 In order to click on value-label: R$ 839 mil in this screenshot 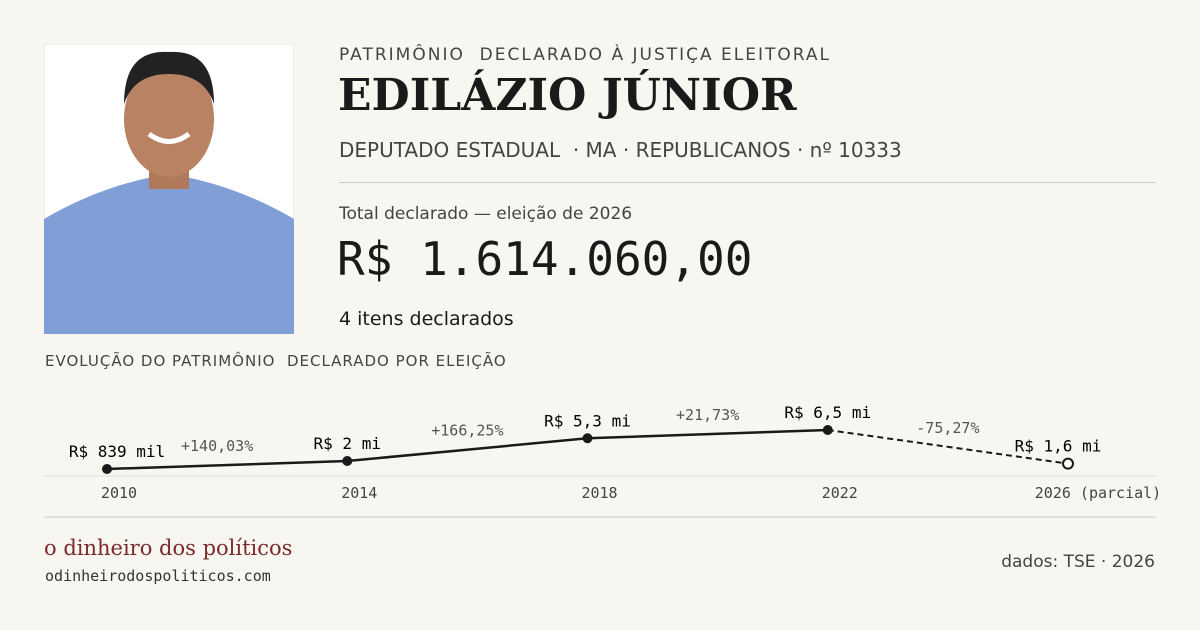, I will do `click(117, 451)`.